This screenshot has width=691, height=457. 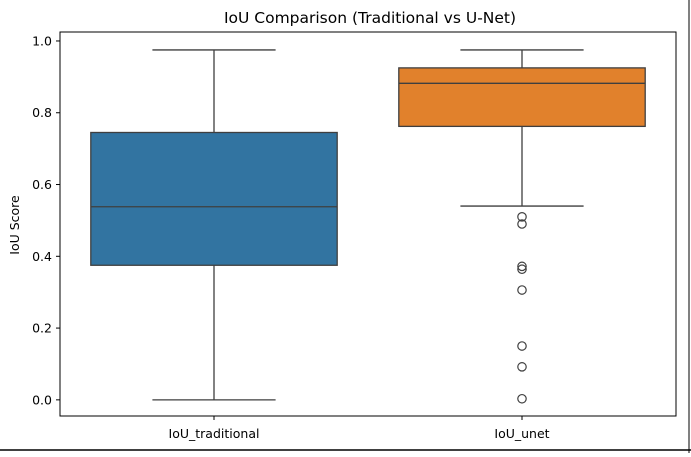 I want to click on y-tick-label: 1.0, so click(x=42, y=40).